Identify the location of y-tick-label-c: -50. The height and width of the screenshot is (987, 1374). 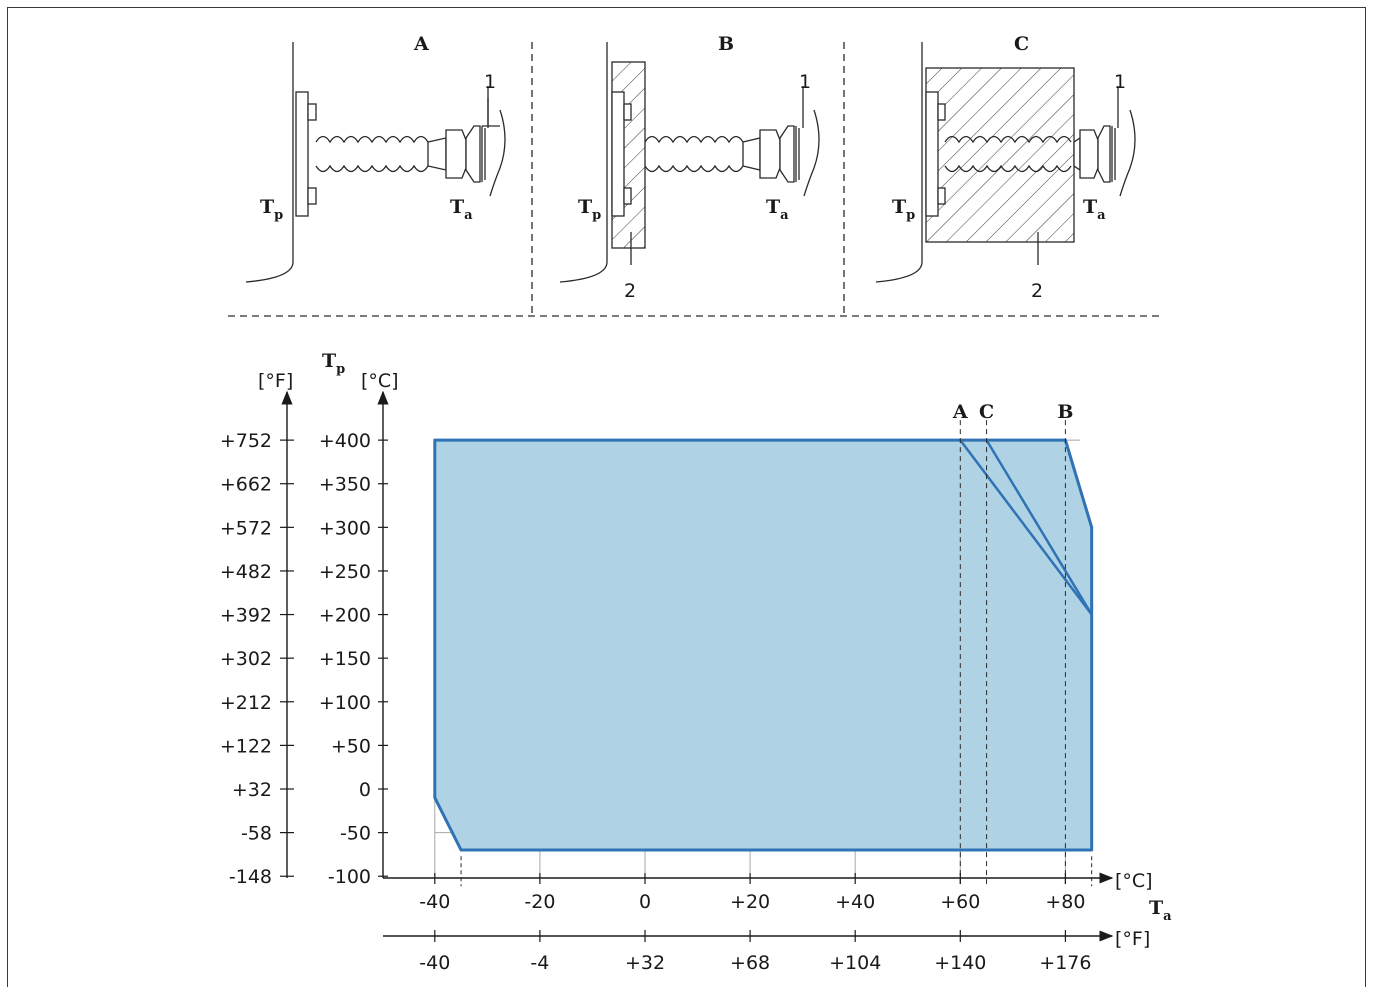
(355, 834).